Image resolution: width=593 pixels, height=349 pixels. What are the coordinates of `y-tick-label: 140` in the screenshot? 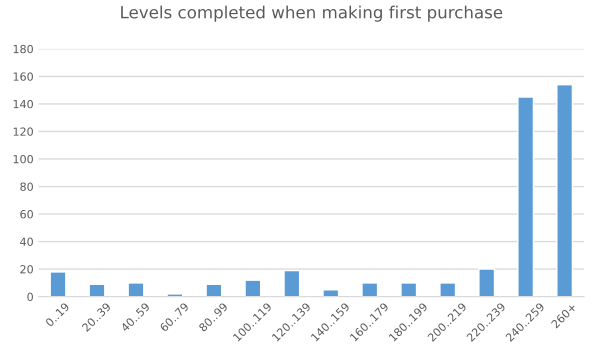 It's located at (23, 104).